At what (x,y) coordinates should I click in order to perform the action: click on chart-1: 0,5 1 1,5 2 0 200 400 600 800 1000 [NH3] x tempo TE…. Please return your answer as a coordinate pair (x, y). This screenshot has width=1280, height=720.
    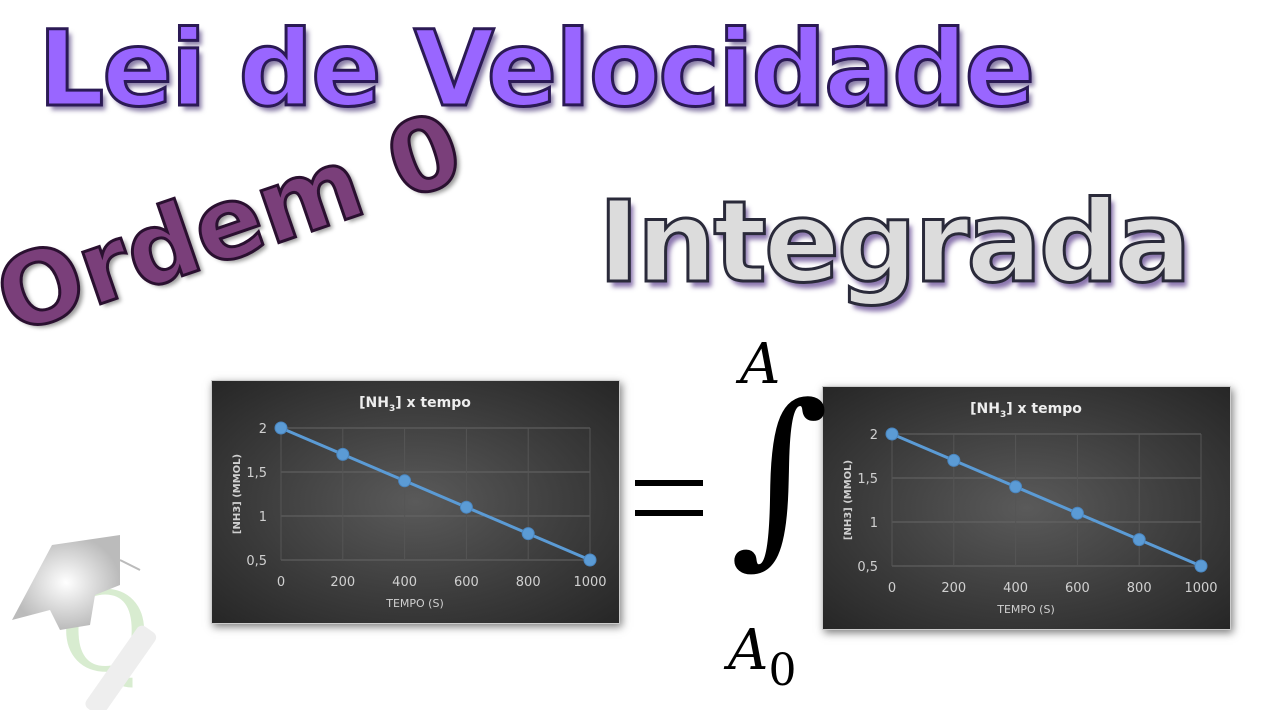
    Looking at the image, I should click on (415, 502).